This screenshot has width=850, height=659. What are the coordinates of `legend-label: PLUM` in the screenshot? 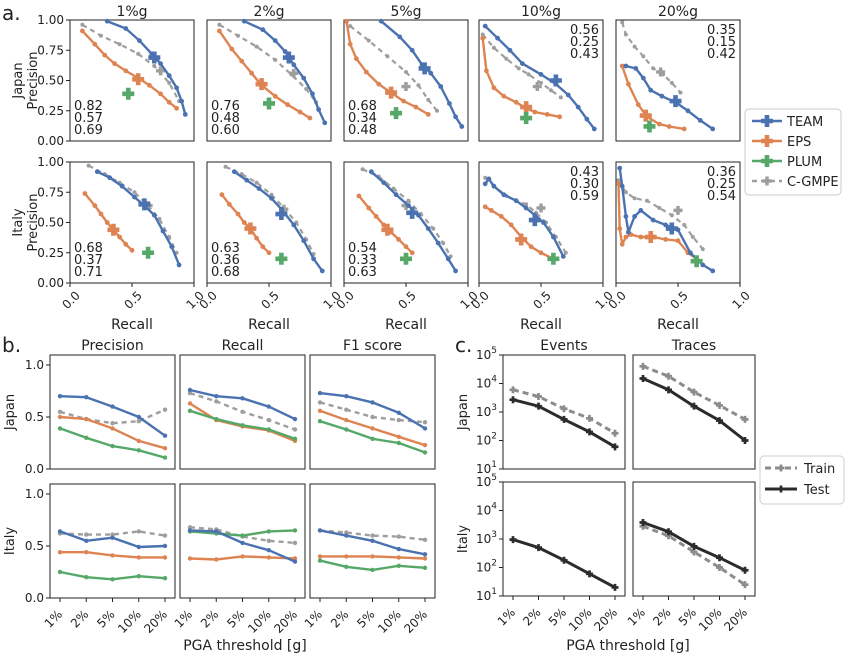 It's located at (804, 162).